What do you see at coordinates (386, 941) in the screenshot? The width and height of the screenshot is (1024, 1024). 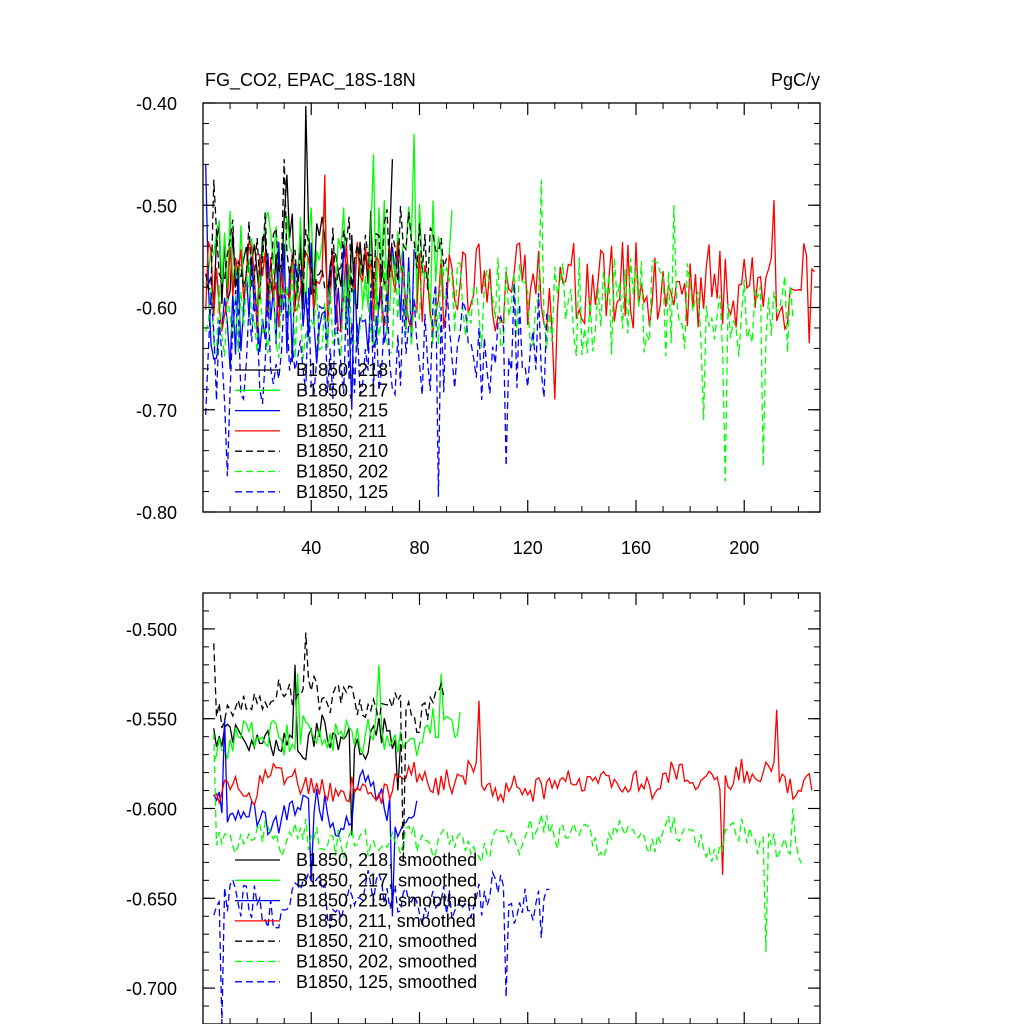 I see `bottom-legend-label-4: B1850, 210, smoothed` at bounding box center [386, 941].